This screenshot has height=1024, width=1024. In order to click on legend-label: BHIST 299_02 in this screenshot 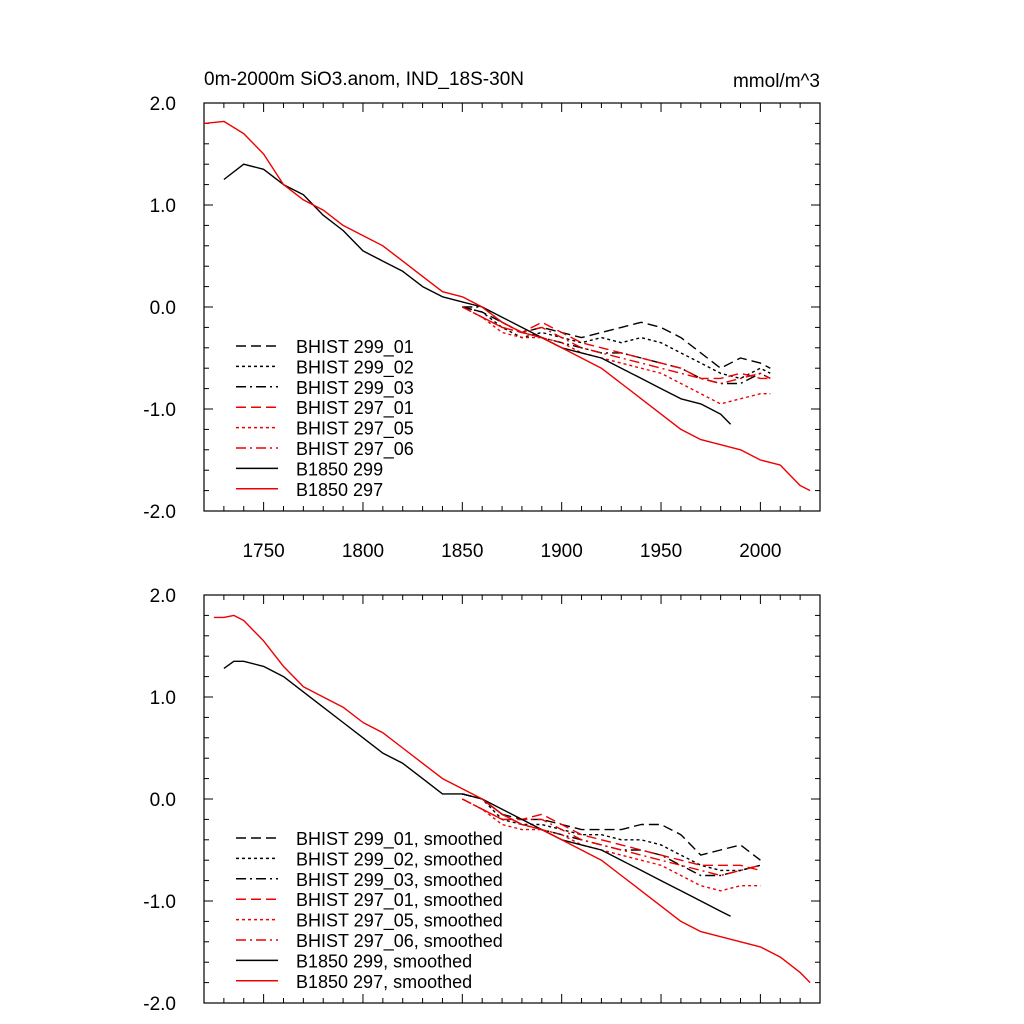, I will do `click(355, 367)`.